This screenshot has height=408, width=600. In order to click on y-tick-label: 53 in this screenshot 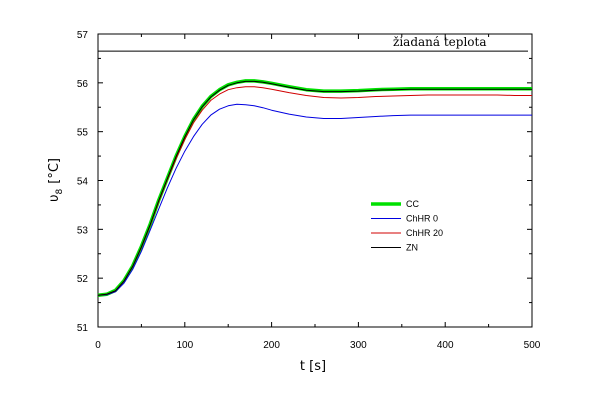, I will do `click(83, 230)`.